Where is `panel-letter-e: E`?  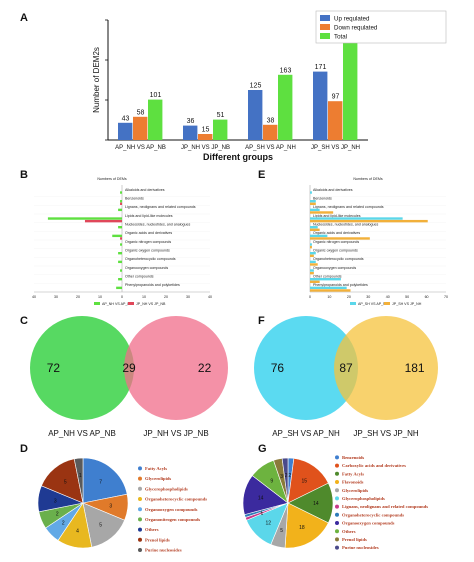
panel-letter-e: E is located at coordinates (261, 175).